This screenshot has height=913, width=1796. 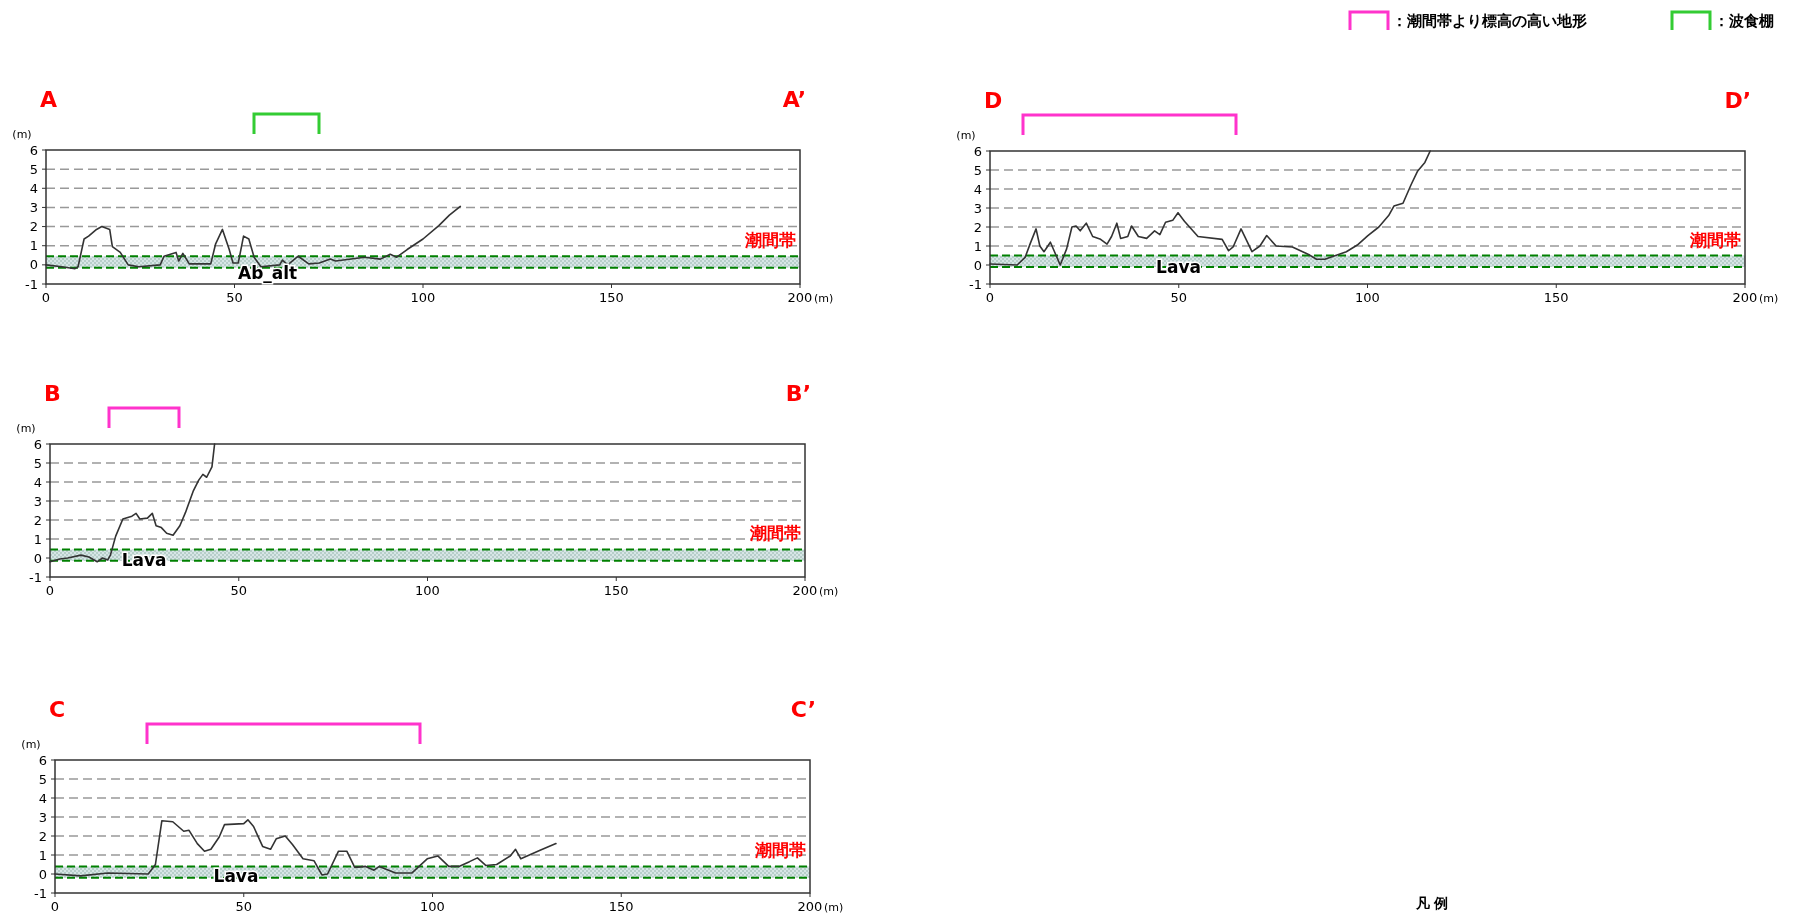 I want to click on text: ：潮間帯より標高の高い地形, so click(x=1489, y=21).